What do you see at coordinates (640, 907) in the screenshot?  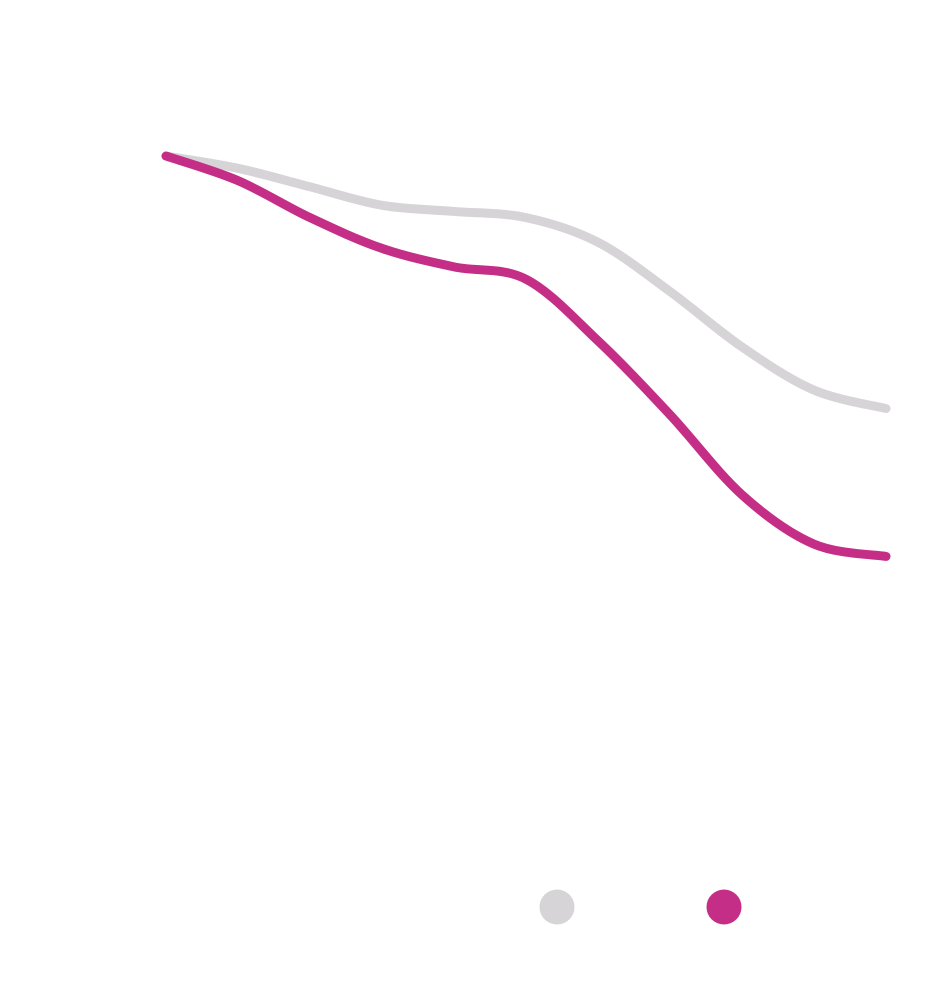 I see `legend` at bounding box center [640, 907].